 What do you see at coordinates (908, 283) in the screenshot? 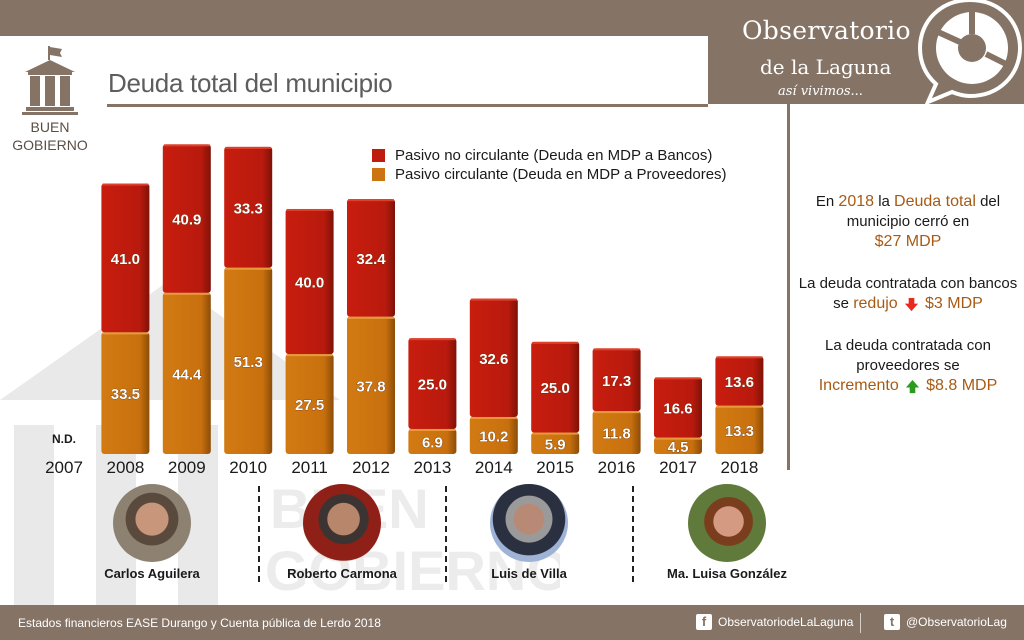
I see `fact2-line1: La deuda contratada con bancos` at bounding box center [908, 283].